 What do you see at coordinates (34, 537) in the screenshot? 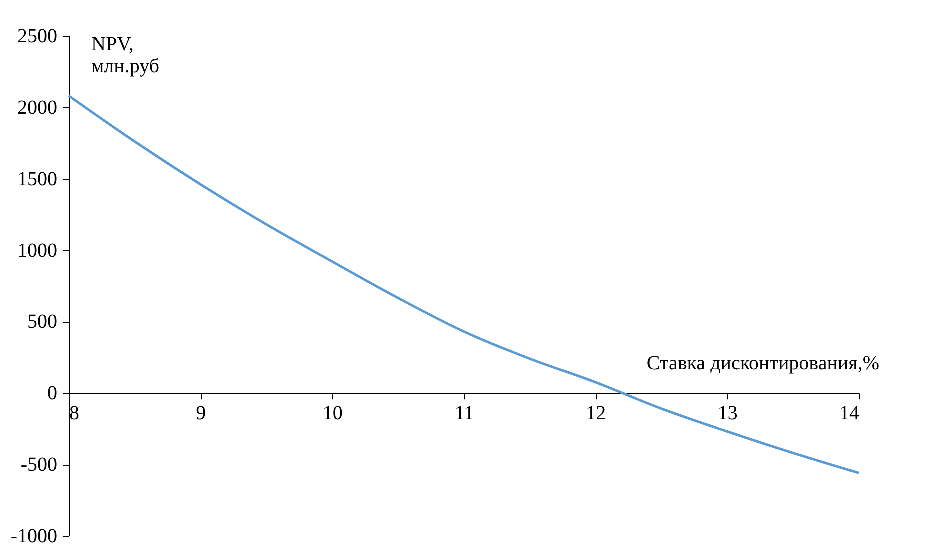
I see `y-tick-label: -1000` at bounding box center [34, 537].